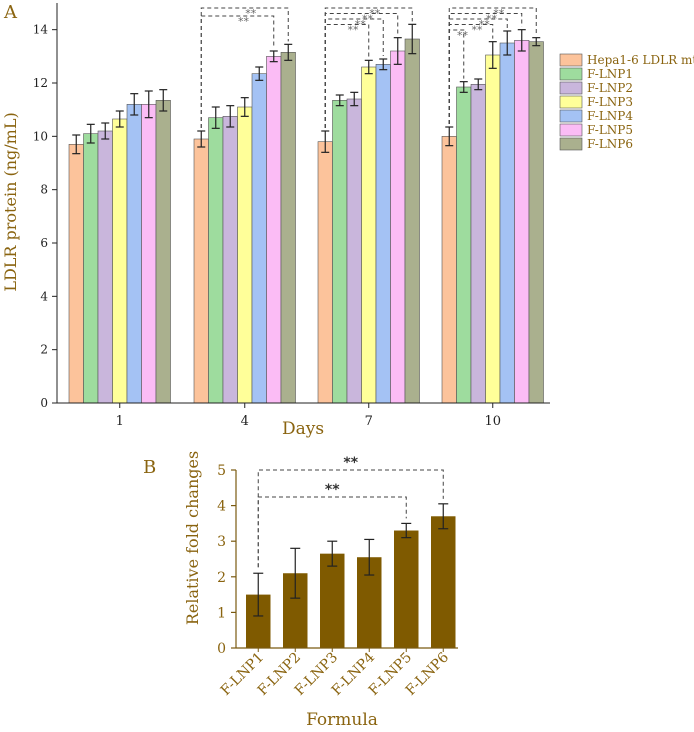 The width and height of the screenshot is (694, 732). What do you see at coordinates (464, 245) in the screenshot?
I see `bar-day10-f-lnp1` at bounding box center [464, 245].